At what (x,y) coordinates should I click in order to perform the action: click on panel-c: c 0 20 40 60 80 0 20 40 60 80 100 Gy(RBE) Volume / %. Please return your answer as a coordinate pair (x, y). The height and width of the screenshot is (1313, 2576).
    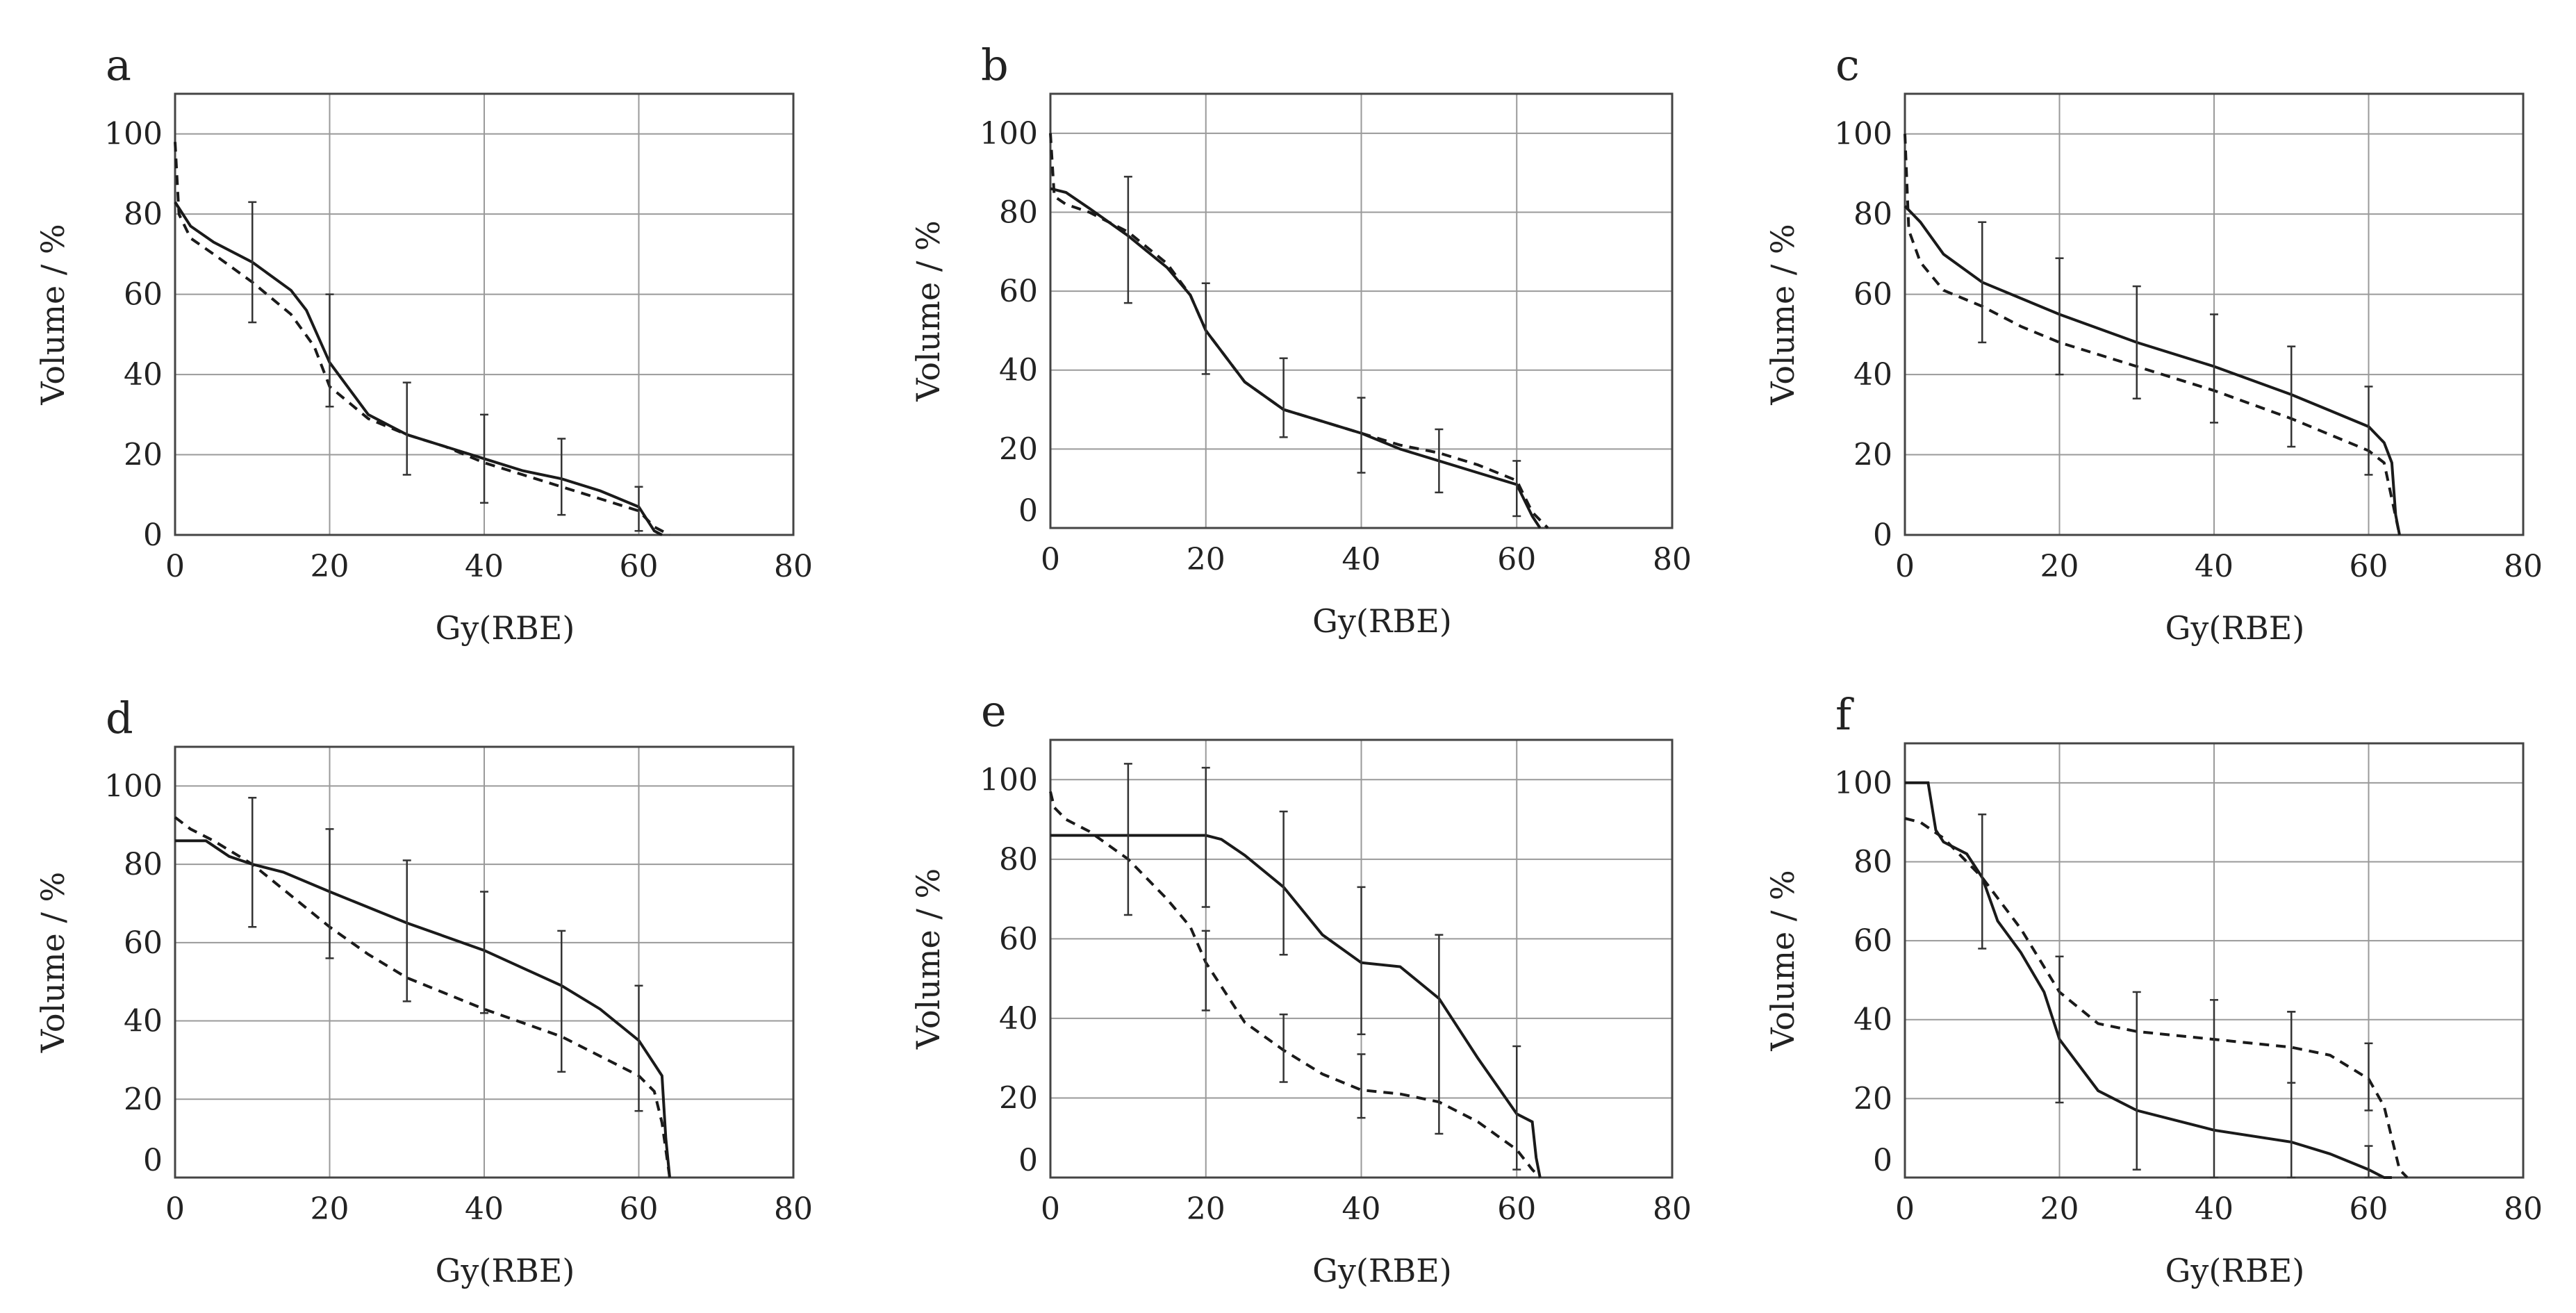
    Looking at the image, I should click on (2153, 343).